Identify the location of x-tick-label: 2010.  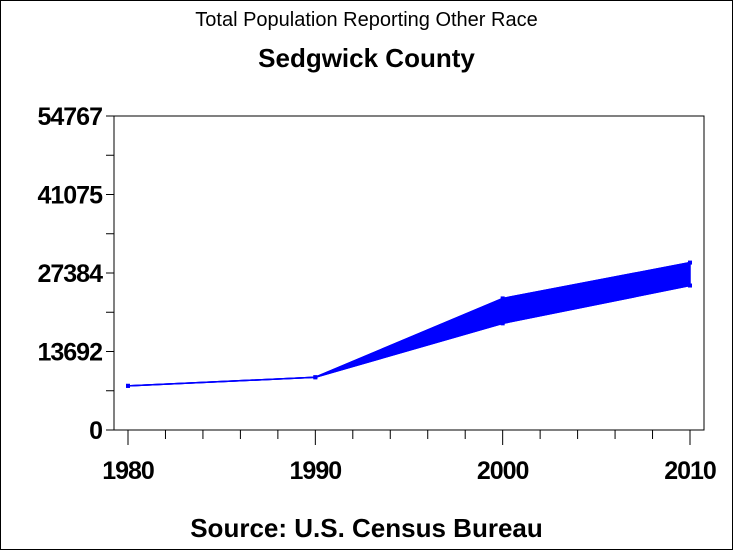
(690, 471).